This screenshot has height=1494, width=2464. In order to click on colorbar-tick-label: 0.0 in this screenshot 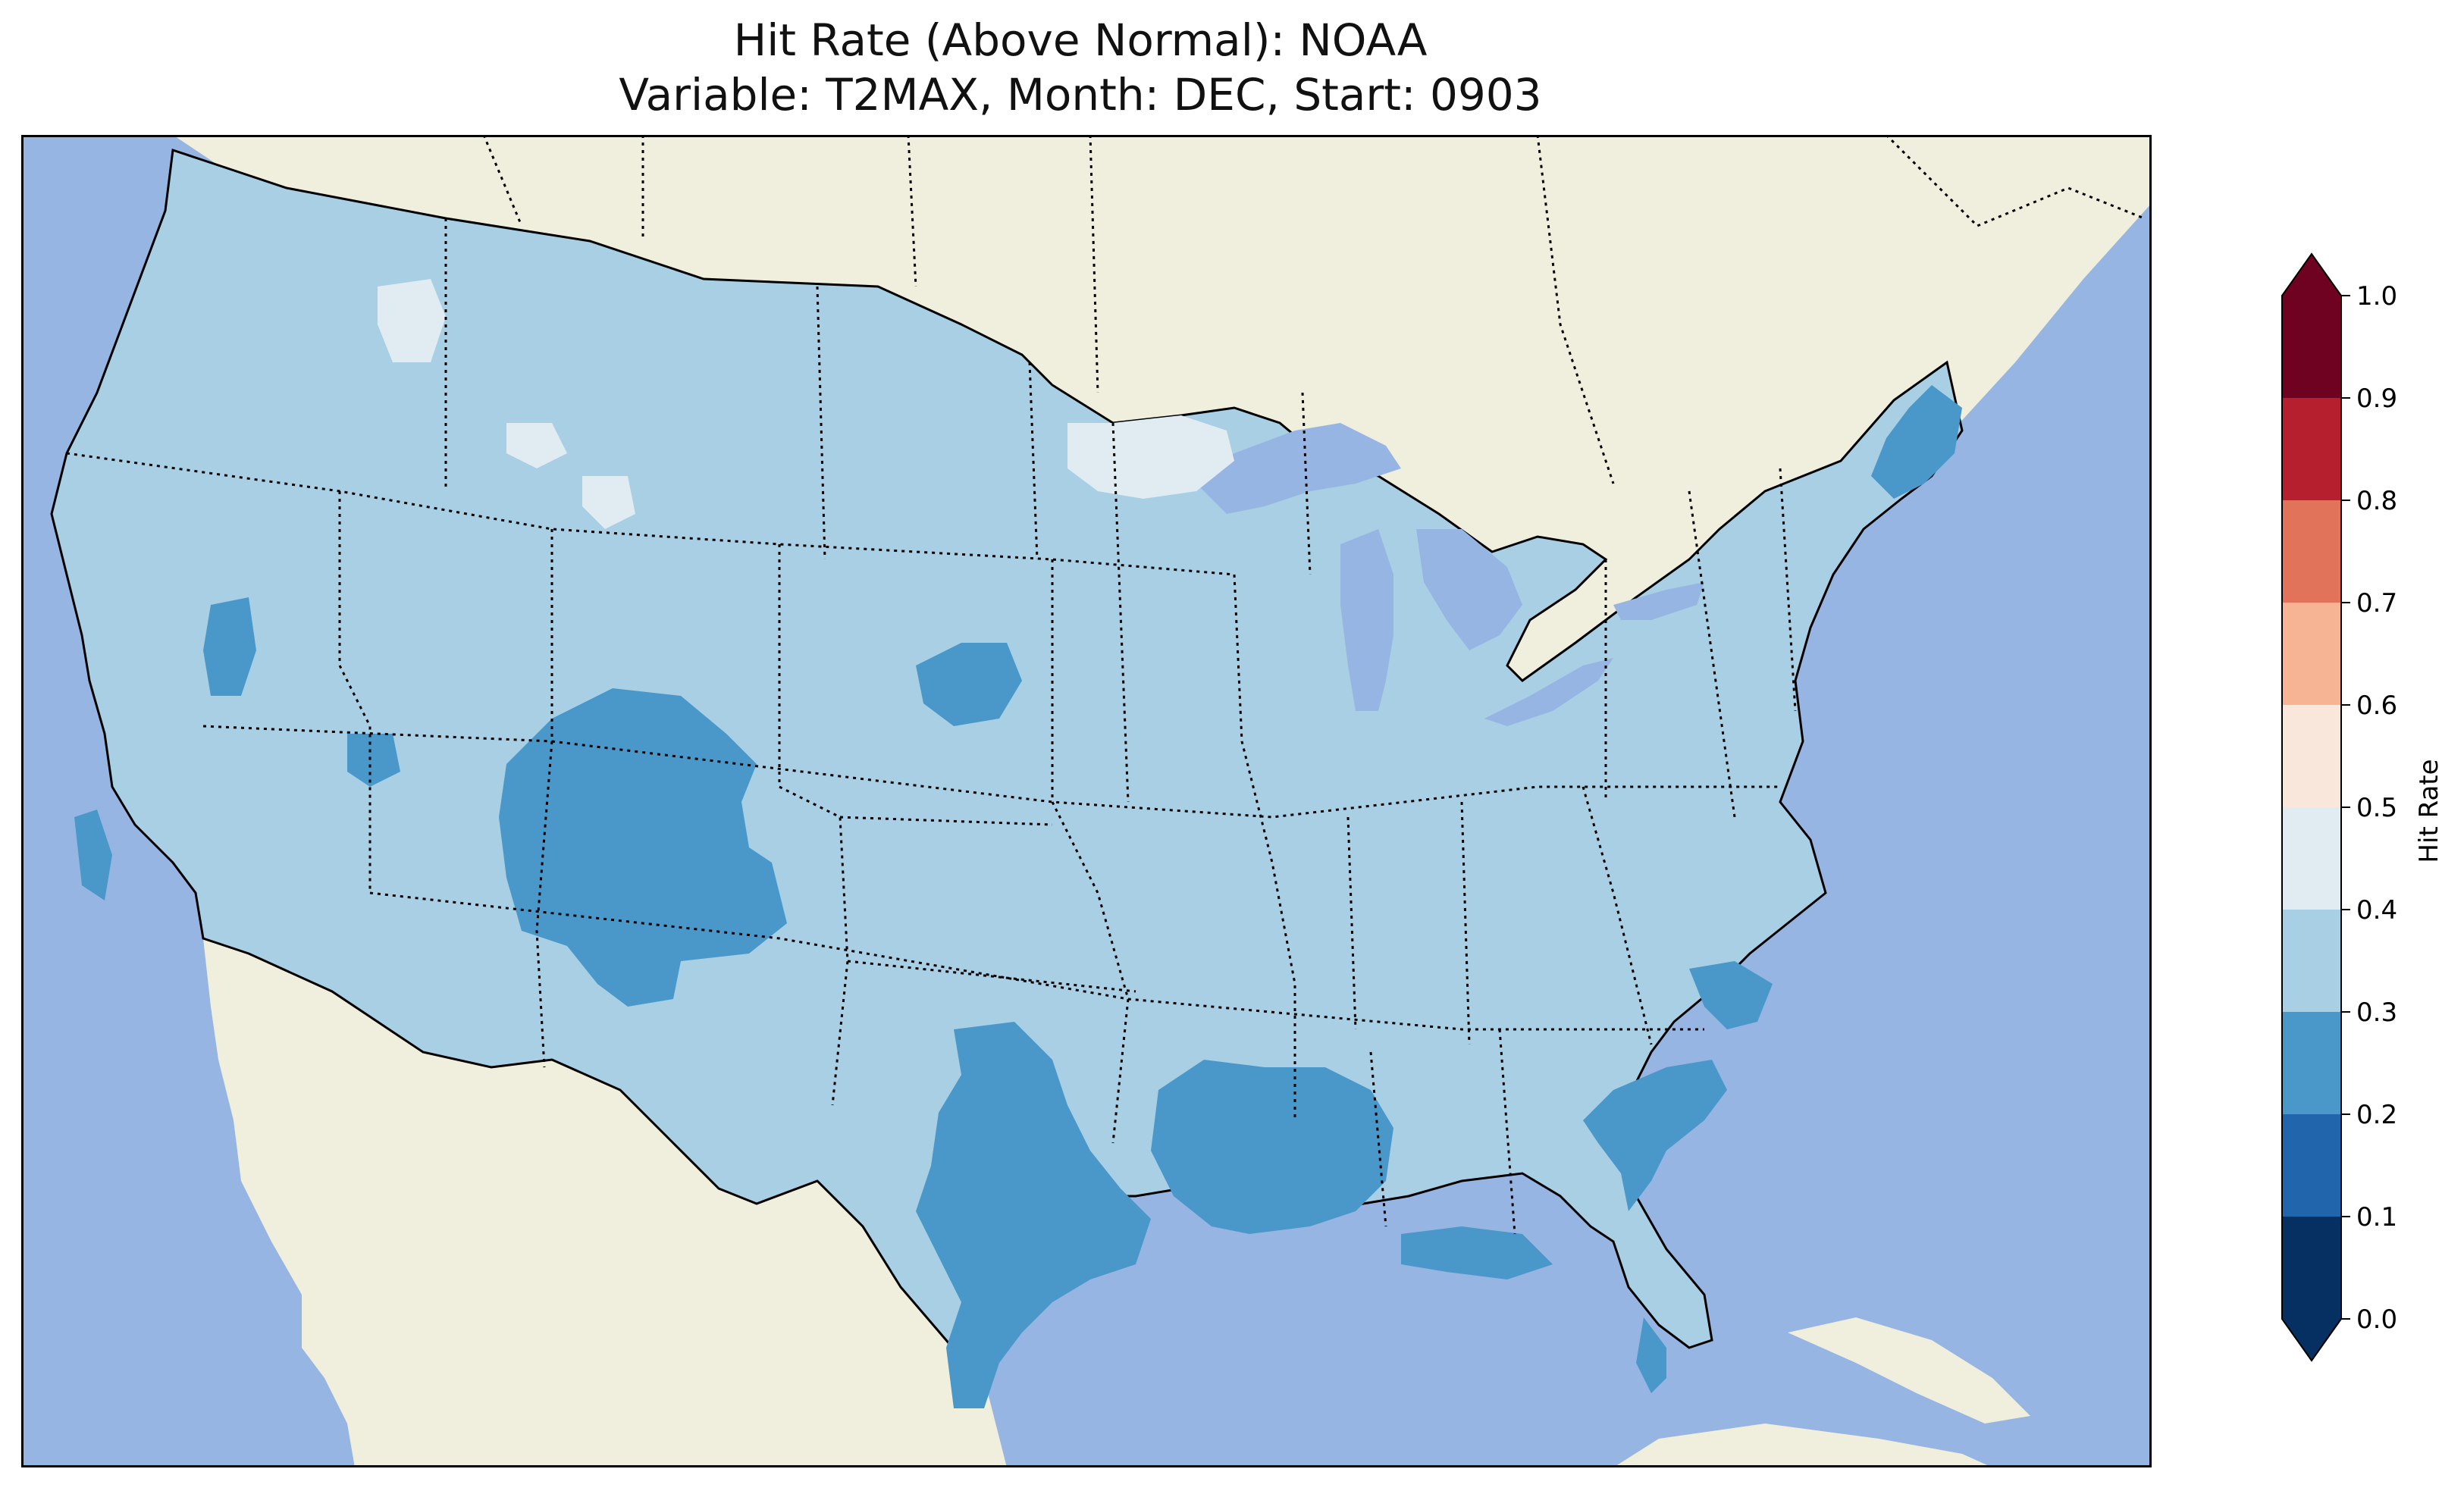, I will do `click(2377, 1320)`.